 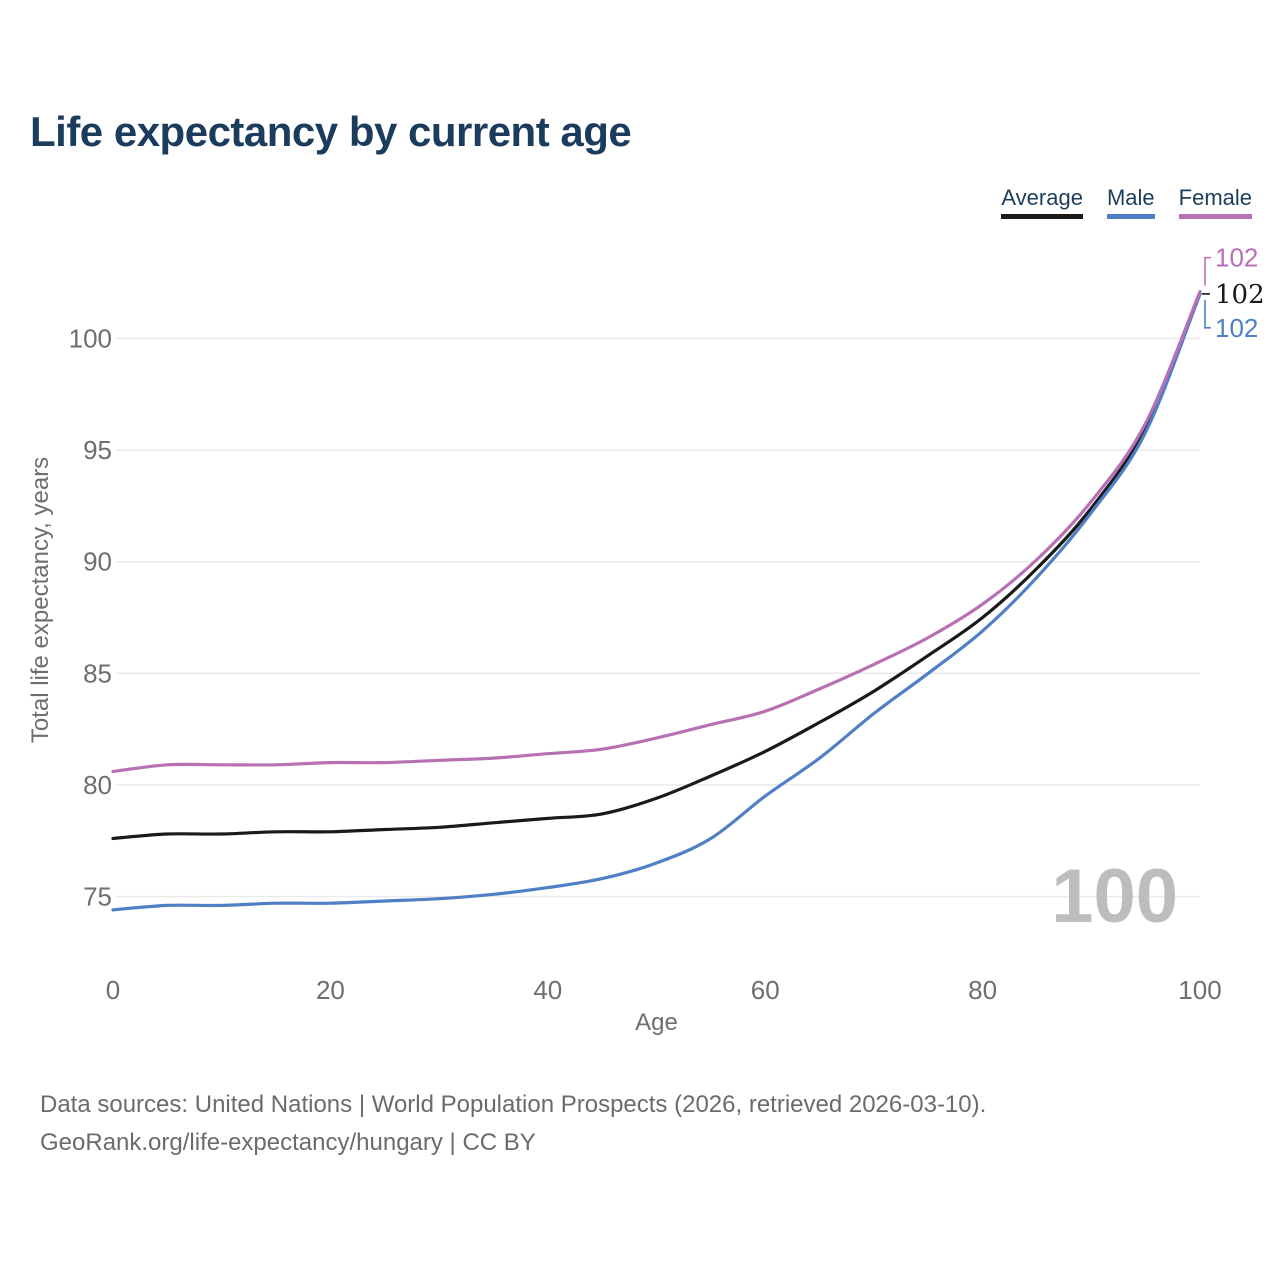 What do you see at coordinates (330, 990) in the screenshot?
I see `x-tick-label-20: 20` at bounding box center [330, 990].